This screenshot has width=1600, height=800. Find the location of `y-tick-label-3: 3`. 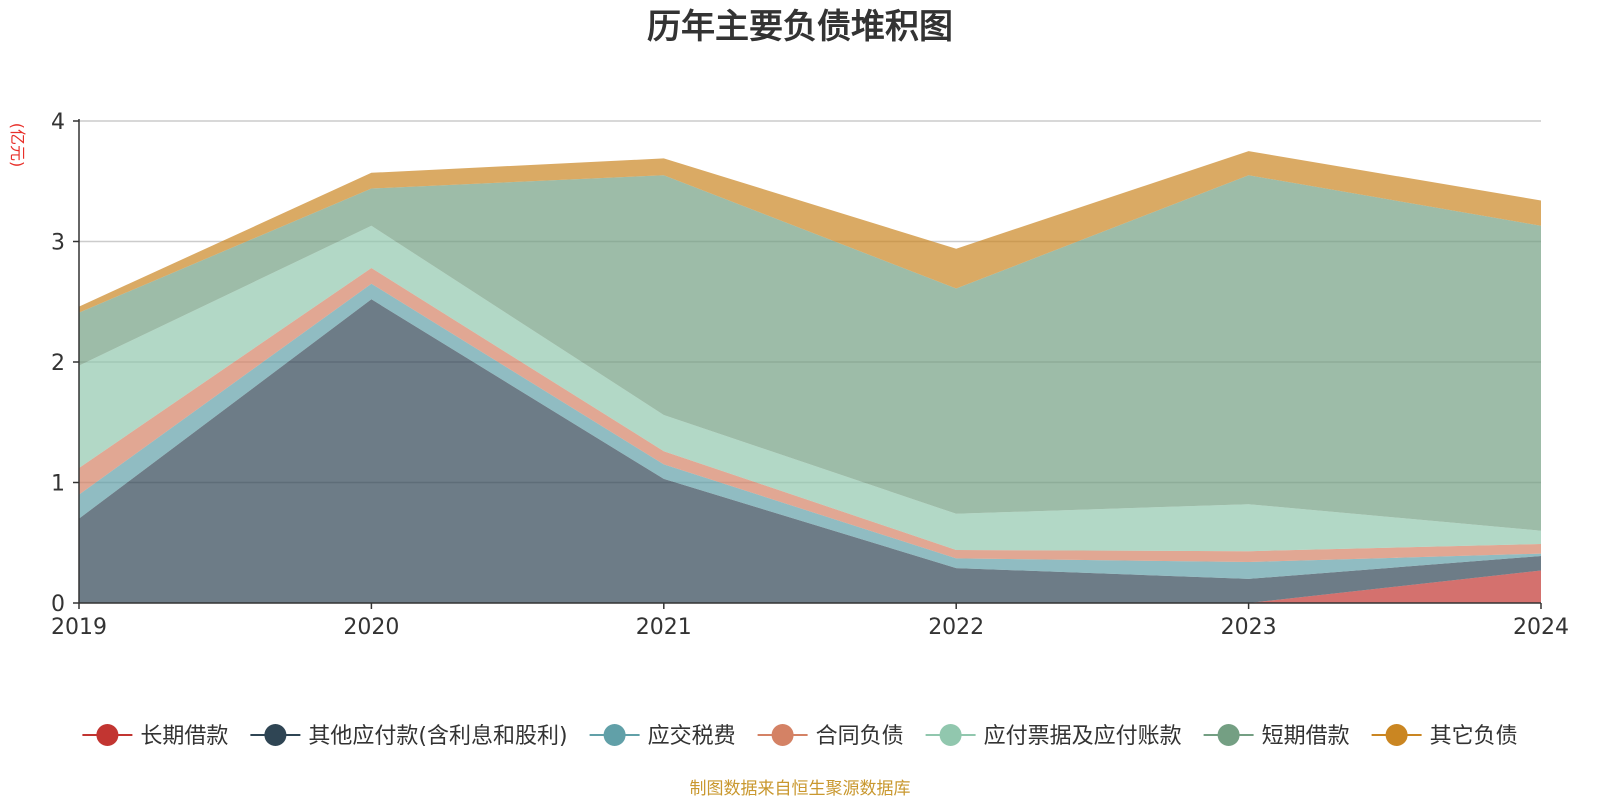

y-tick-label-3: 3 is located at coordinates (58, 243).